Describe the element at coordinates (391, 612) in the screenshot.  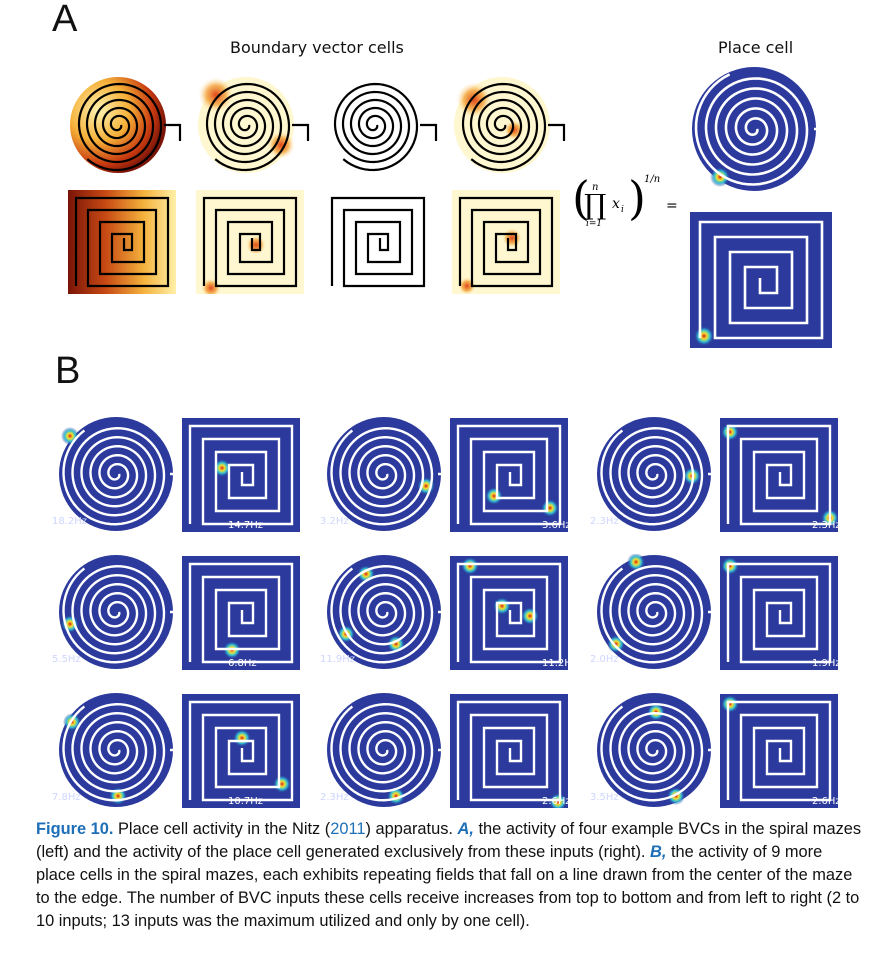
I see `place-cell-5-spiral` at that location.